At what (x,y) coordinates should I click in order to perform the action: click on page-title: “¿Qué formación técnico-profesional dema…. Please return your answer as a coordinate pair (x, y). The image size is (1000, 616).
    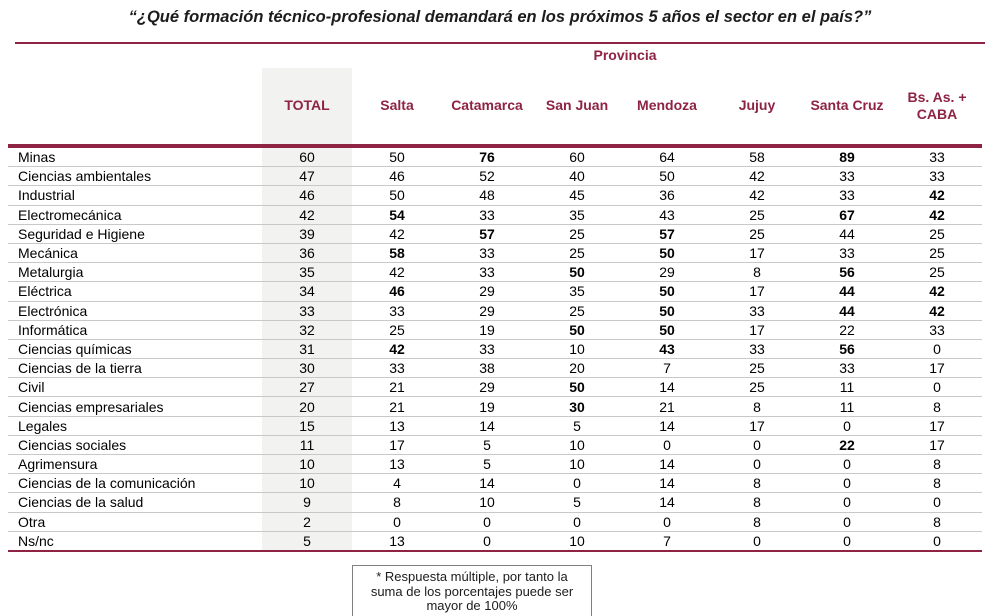
    Looking at the image, I should click on (500, 17).